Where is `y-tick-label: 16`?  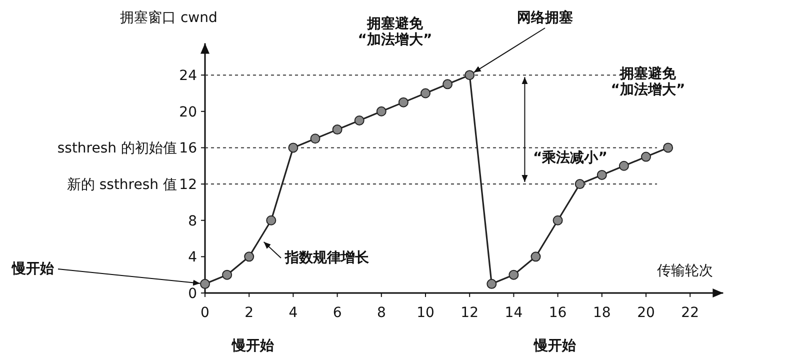 y-tick-label: 16 is located at coordinates (188, 148).